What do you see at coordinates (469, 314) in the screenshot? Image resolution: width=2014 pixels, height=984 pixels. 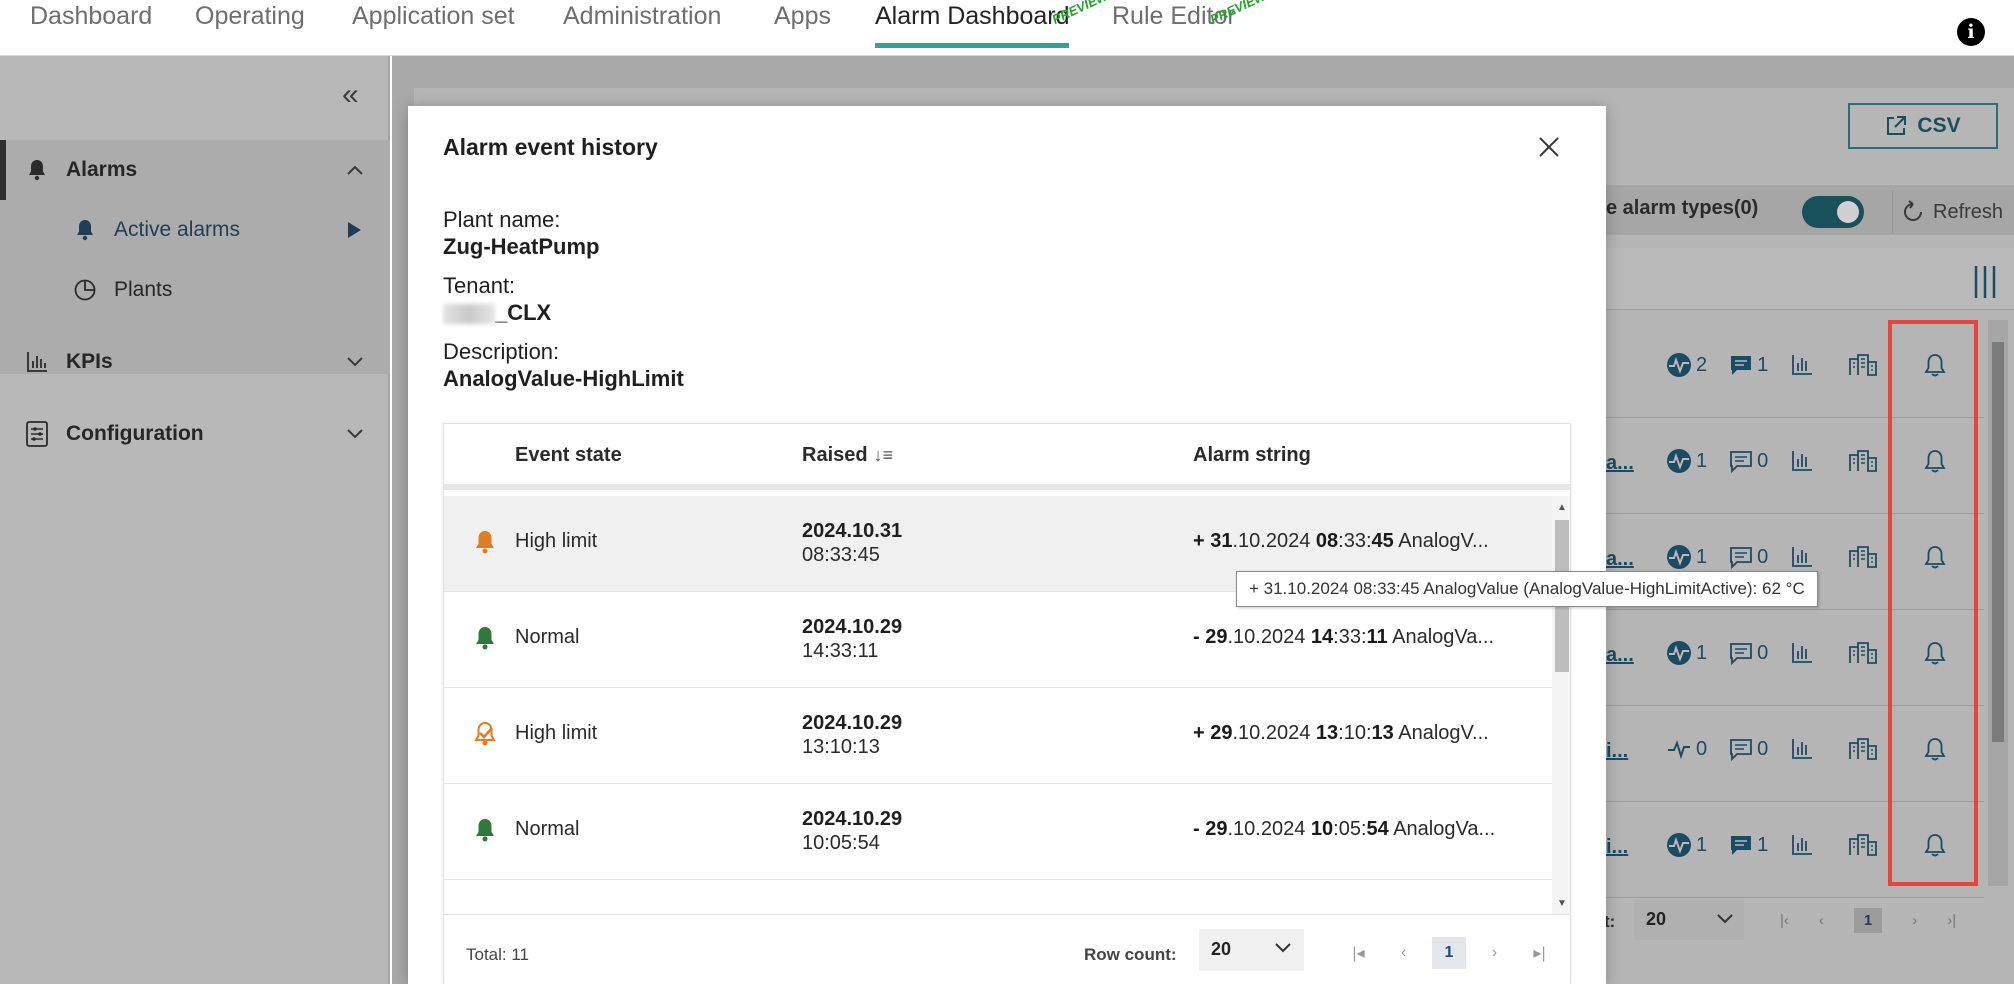 I see `redacted-text` at bounding box center [469, 314].